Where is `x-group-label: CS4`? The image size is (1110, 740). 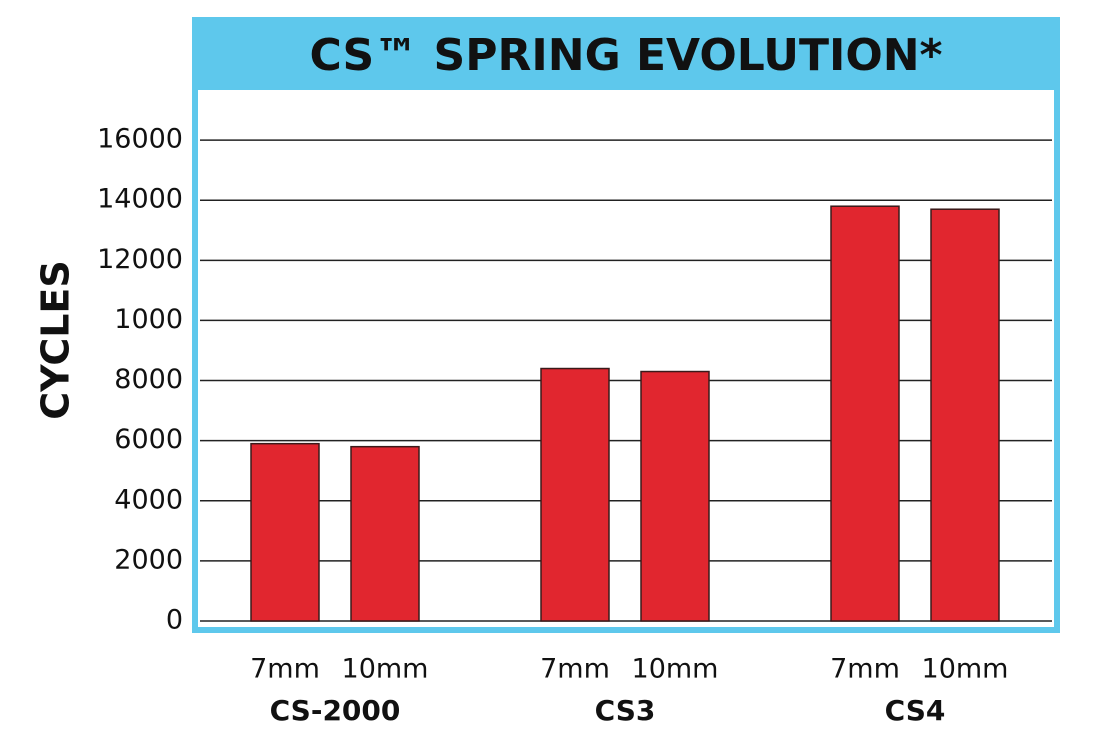 x-group-label: CS4 is located at coordinates (915, 710).